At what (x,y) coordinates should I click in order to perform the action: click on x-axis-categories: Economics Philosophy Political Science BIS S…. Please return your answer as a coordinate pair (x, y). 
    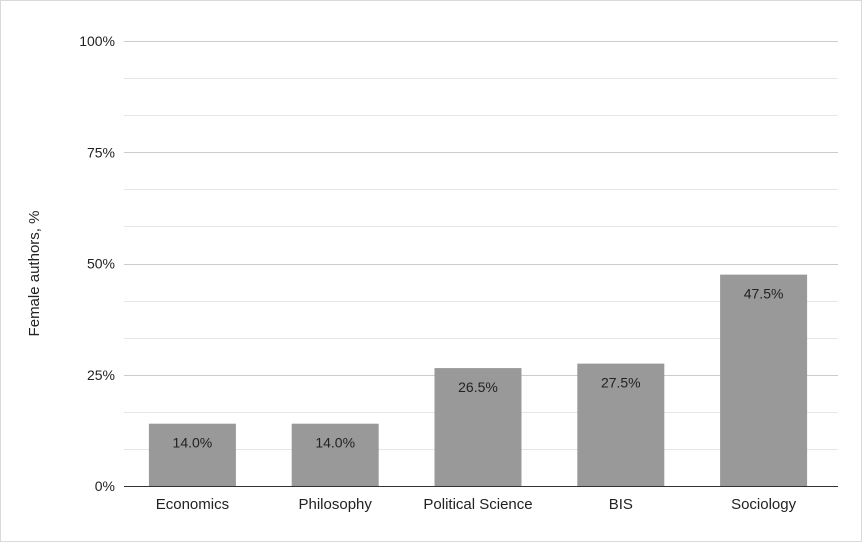
    Looking at the image, I should click on (476, 504).